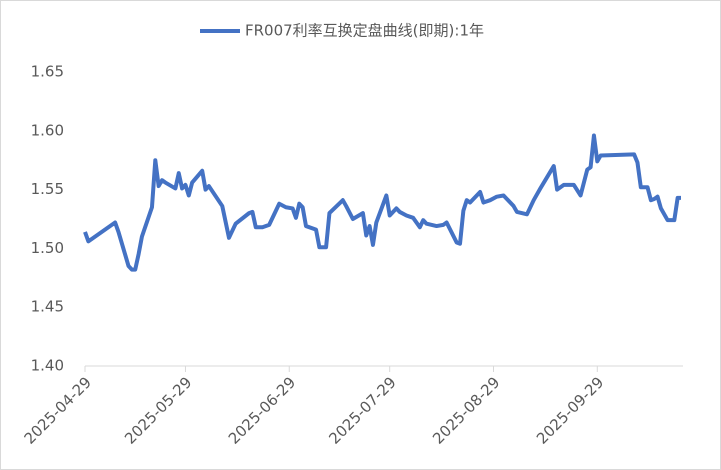 This screenshot has width=721, height=470. Describe the element at coordinates (364, 31) in the screenshot. I see `legend-label: FR007利率互换定盘曲线(即期):1年` at that location.